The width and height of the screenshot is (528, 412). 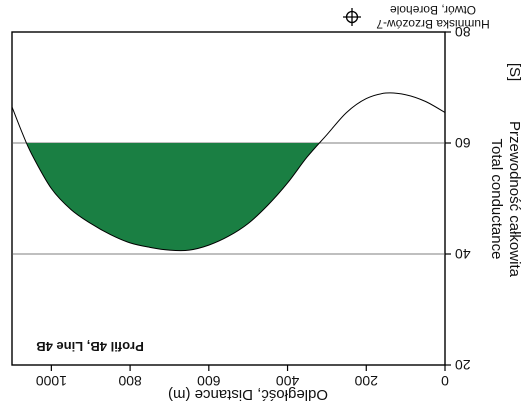 What do you see at coordinates (130, 381) in the screenshot?
I see `x-tick-label-800: 800` at bounding box center [130, 381].